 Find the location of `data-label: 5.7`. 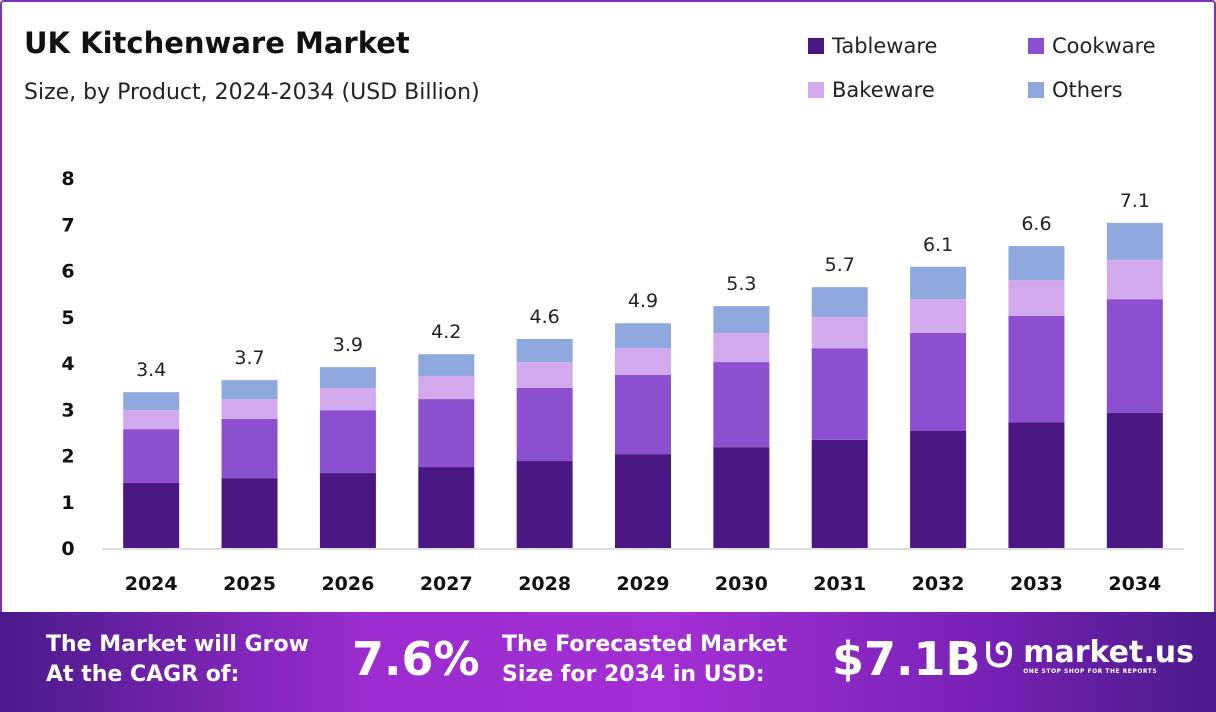

data-label: 5.7 is located at coordinates (840, 265).